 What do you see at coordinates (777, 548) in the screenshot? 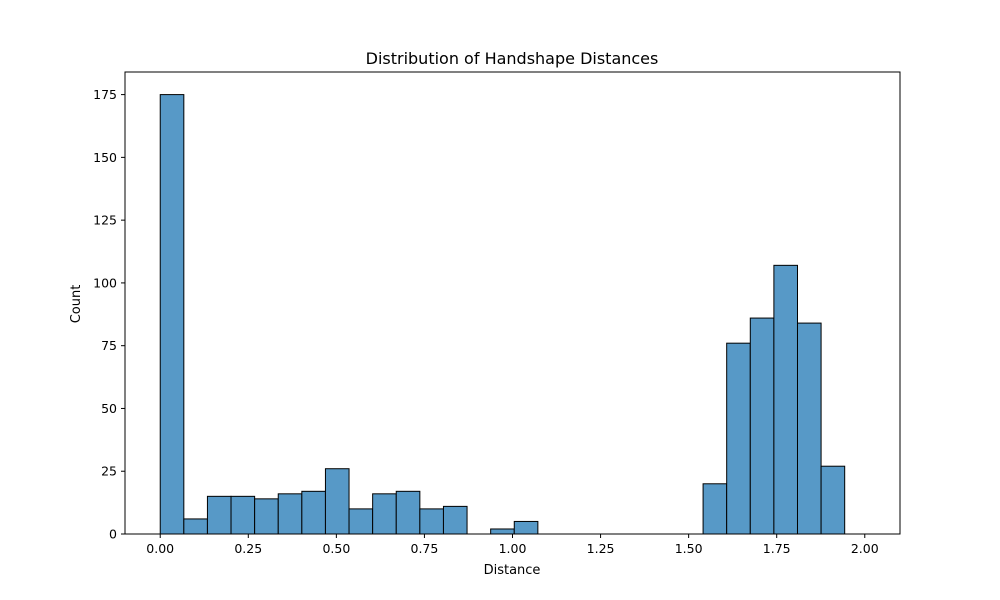
I see `x-tick-label: 1.75` at bounding box center [777, 548].